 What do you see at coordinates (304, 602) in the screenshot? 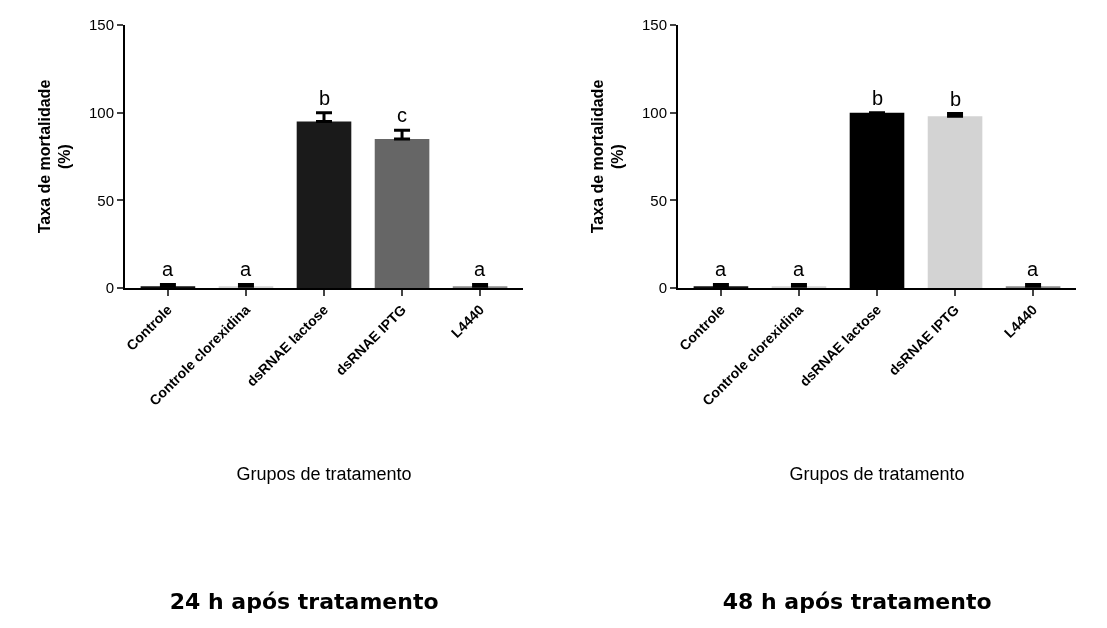
I see `text: 24 h após tratamento` at bounding box center [304, 602].